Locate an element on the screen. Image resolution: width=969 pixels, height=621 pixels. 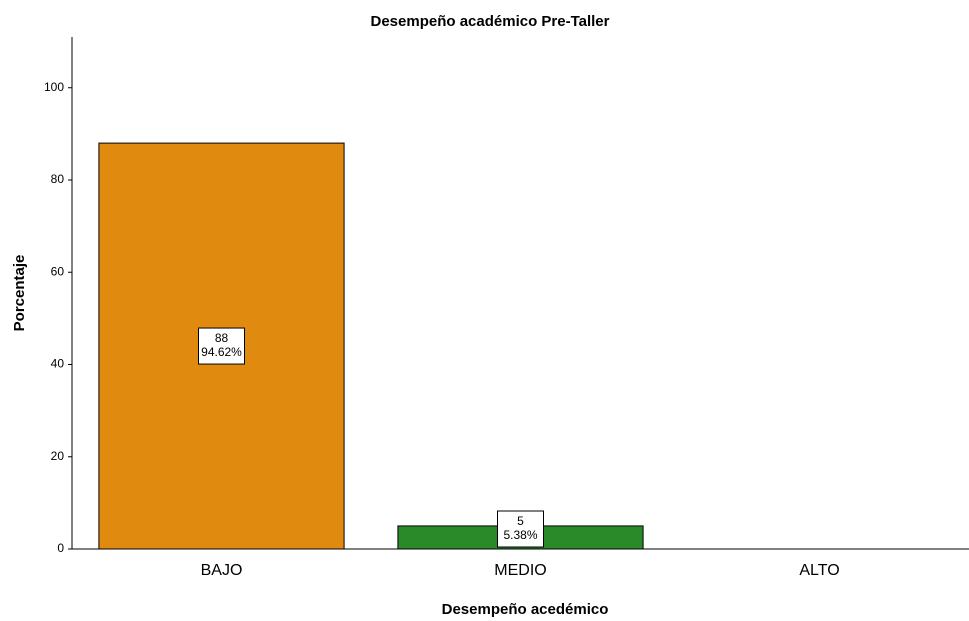
y-tick-label: 40 is located at coordinates (58, 364).